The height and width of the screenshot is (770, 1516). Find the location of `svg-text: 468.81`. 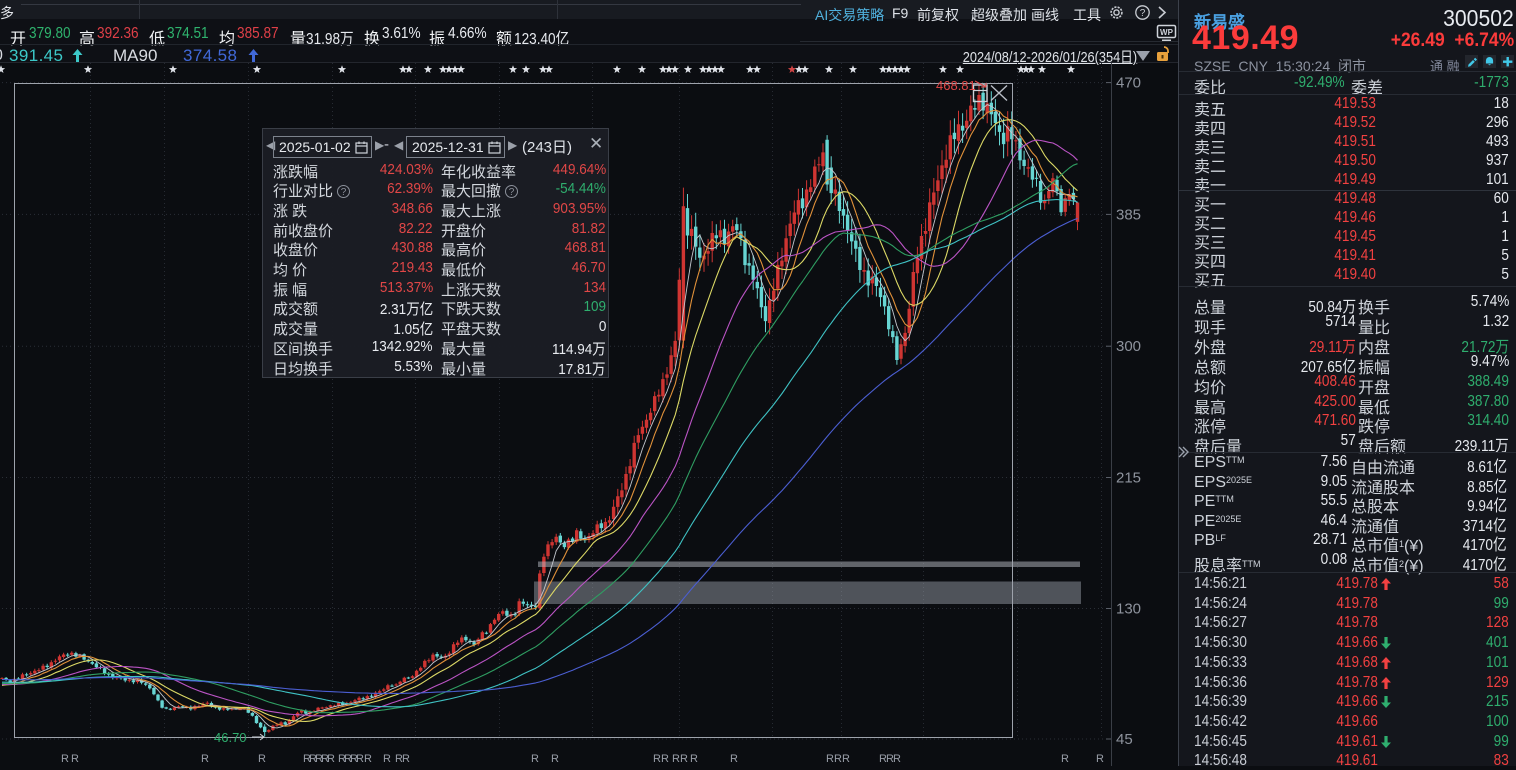

svg-text: 468.81 is located at coordinates (956, 85).